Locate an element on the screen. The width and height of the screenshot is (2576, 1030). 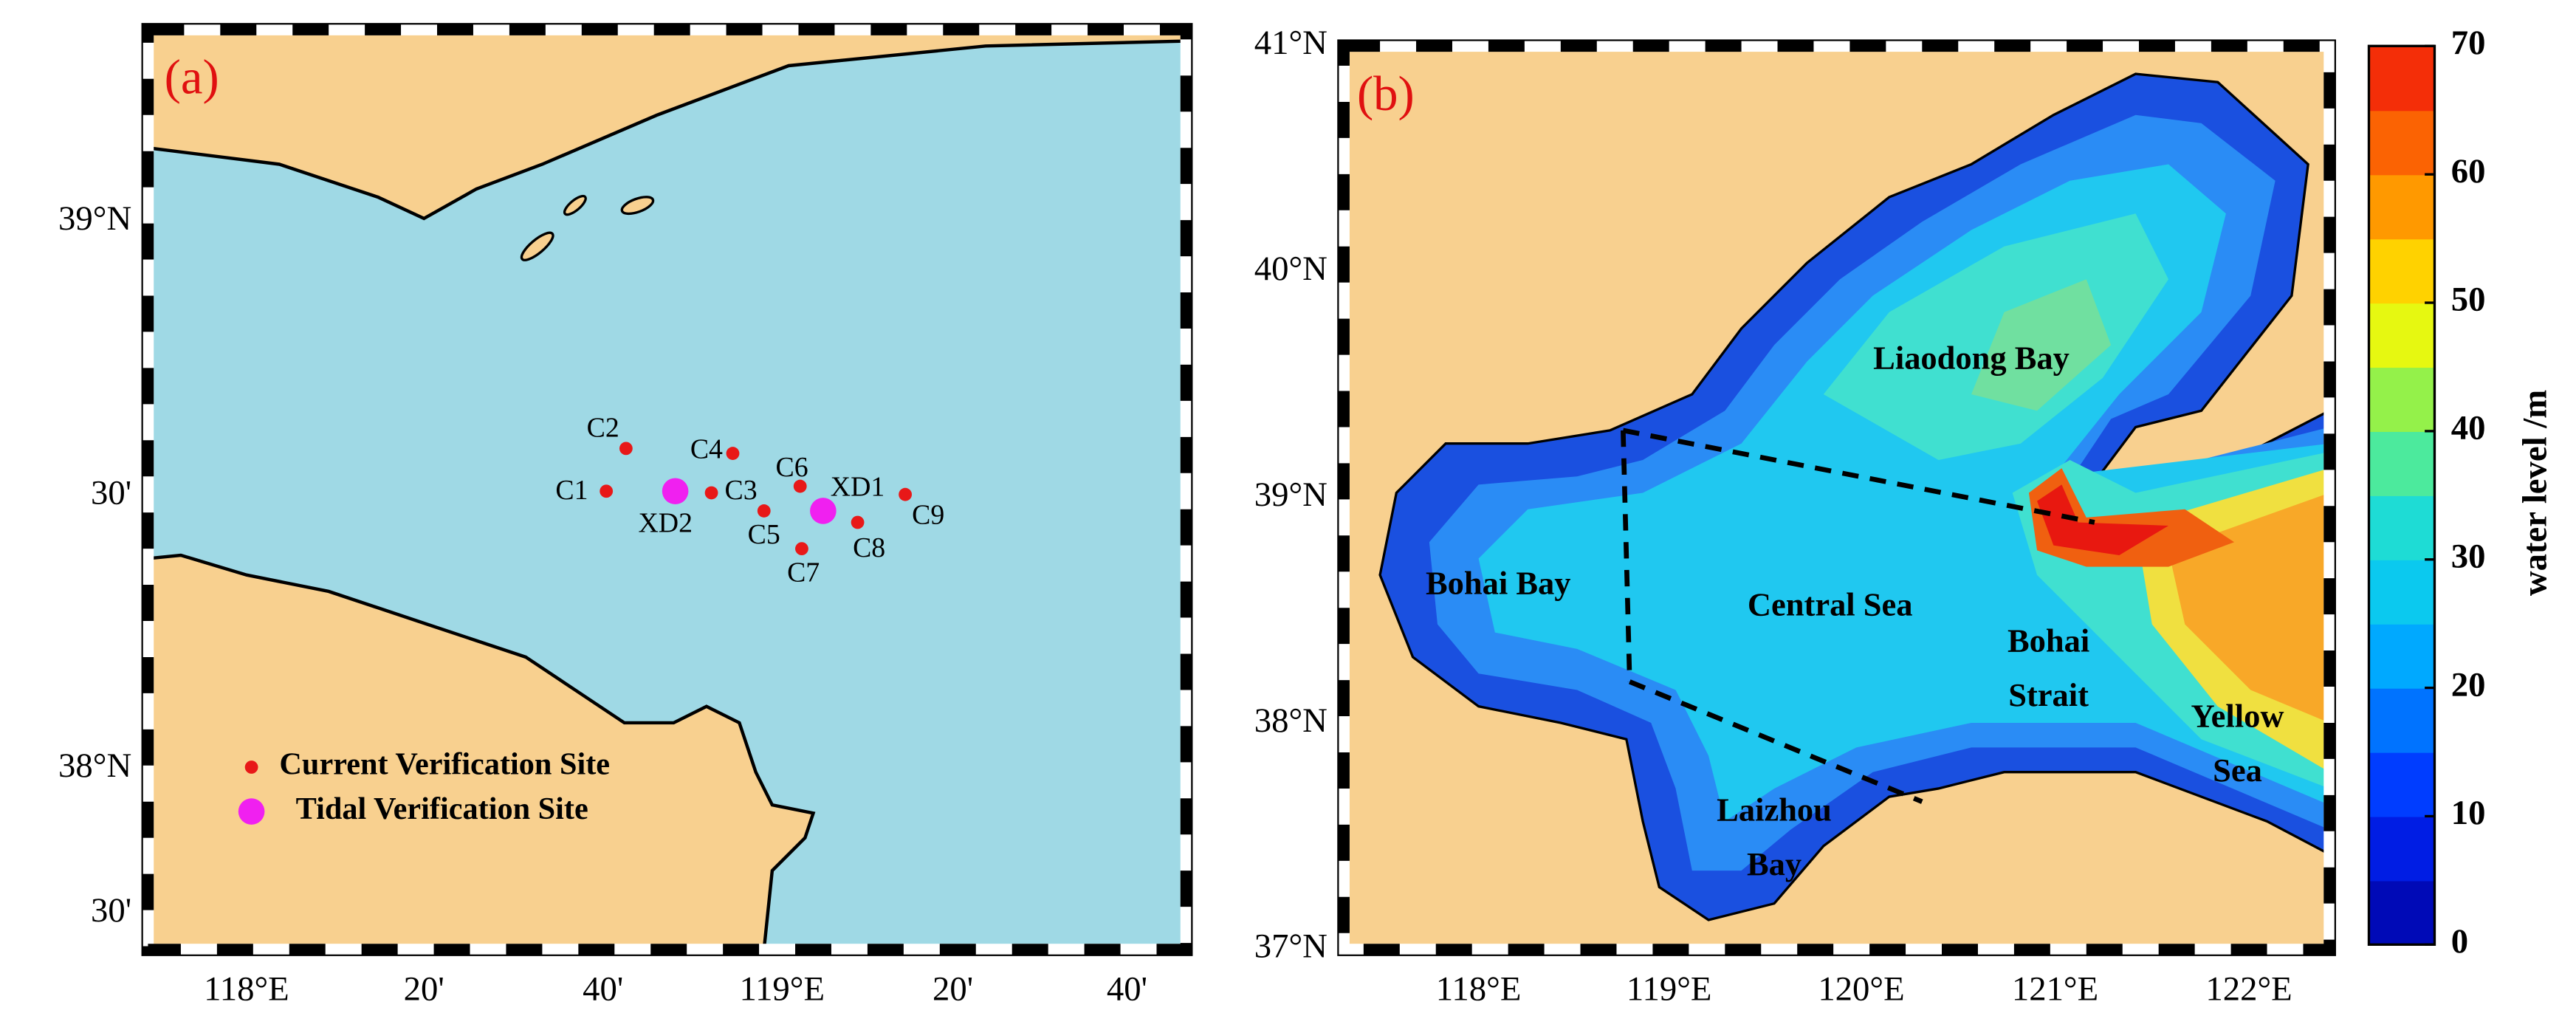
colorbar-tick-label: 40 is located at coordinates (2468, 428).